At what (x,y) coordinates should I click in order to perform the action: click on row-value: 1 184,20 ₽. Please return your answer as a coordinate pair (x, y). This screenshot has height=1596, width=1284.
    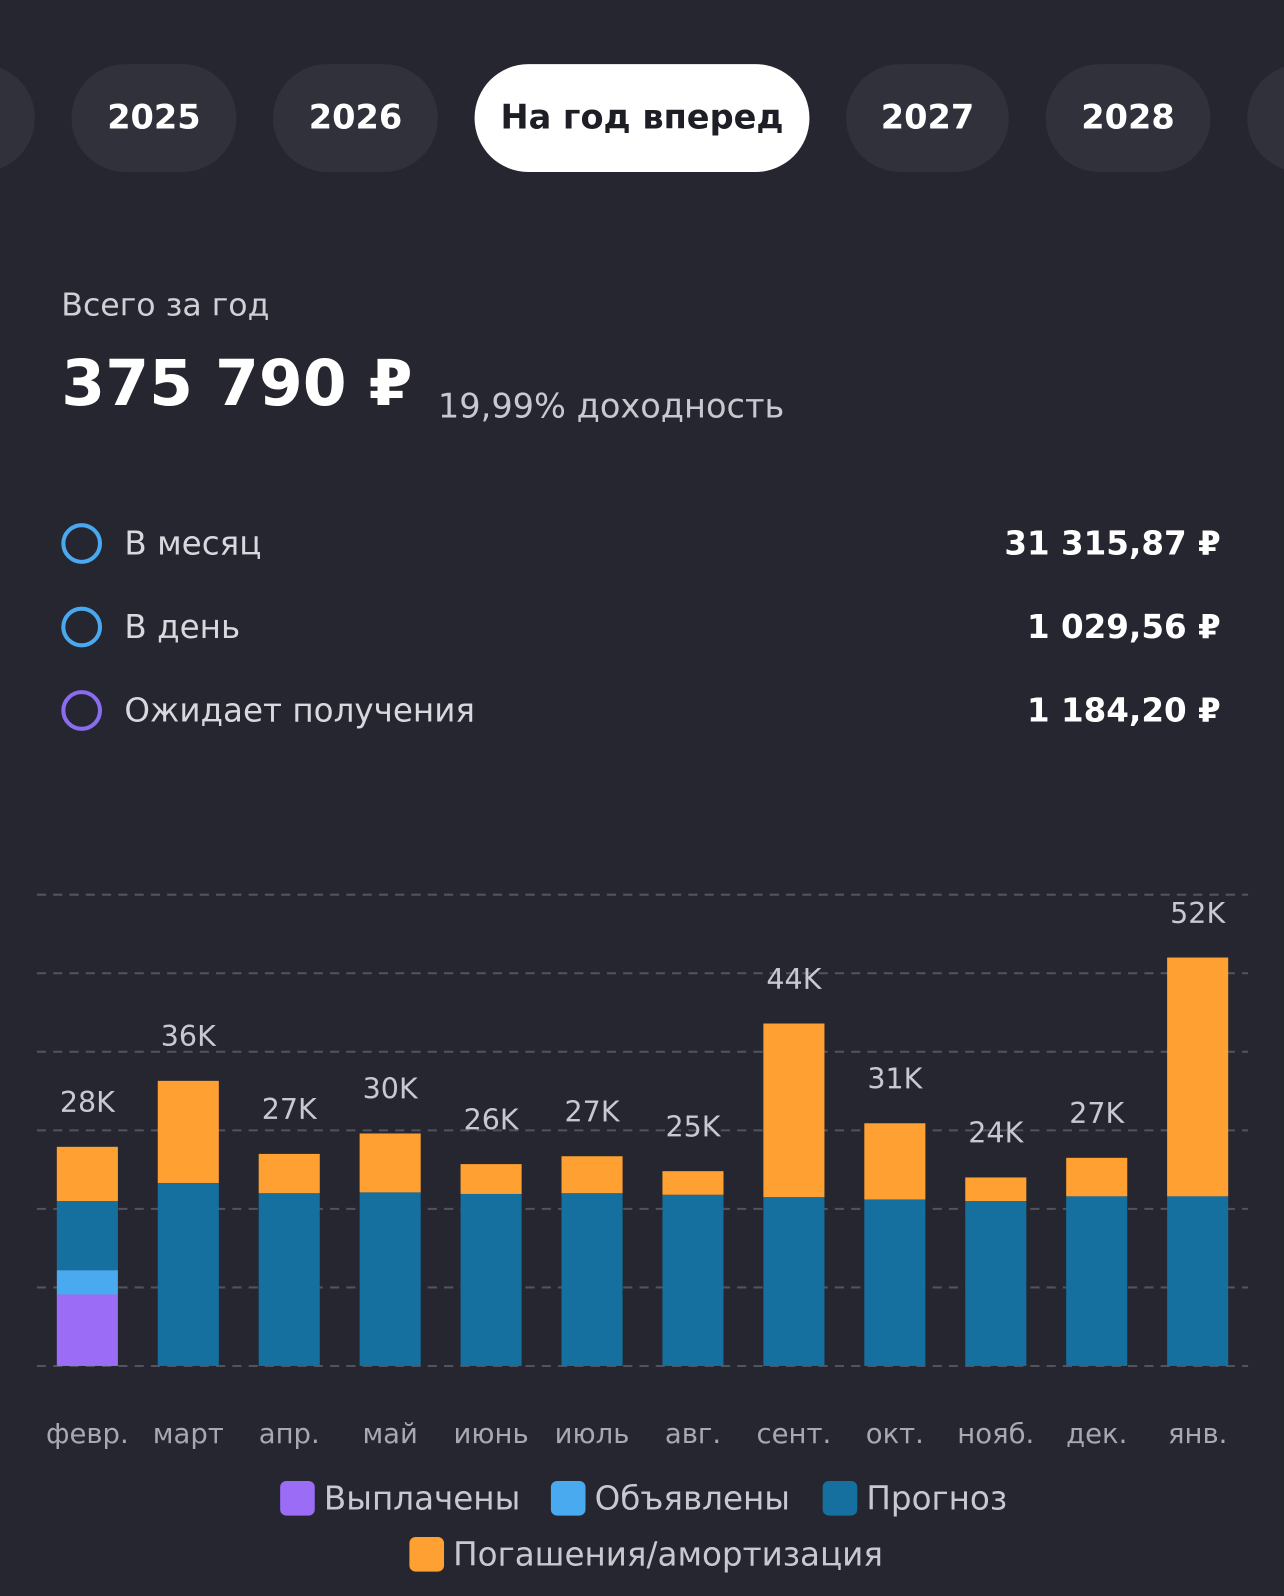
    Looking at the image, I should click on (1124, 711).